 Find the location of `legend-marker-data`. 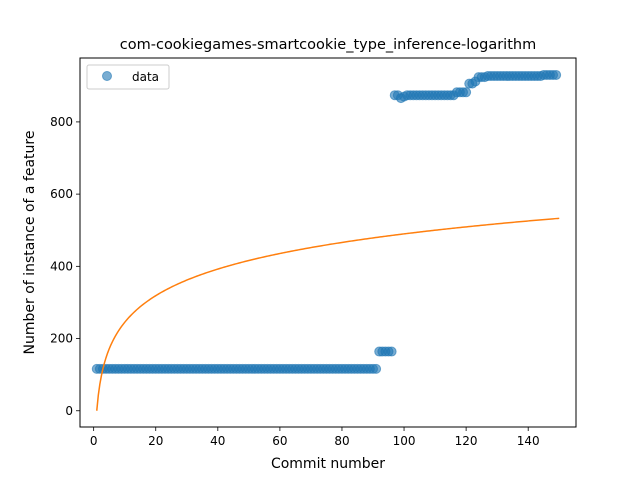

legend-marker-data is located at coordinates (107, 76).